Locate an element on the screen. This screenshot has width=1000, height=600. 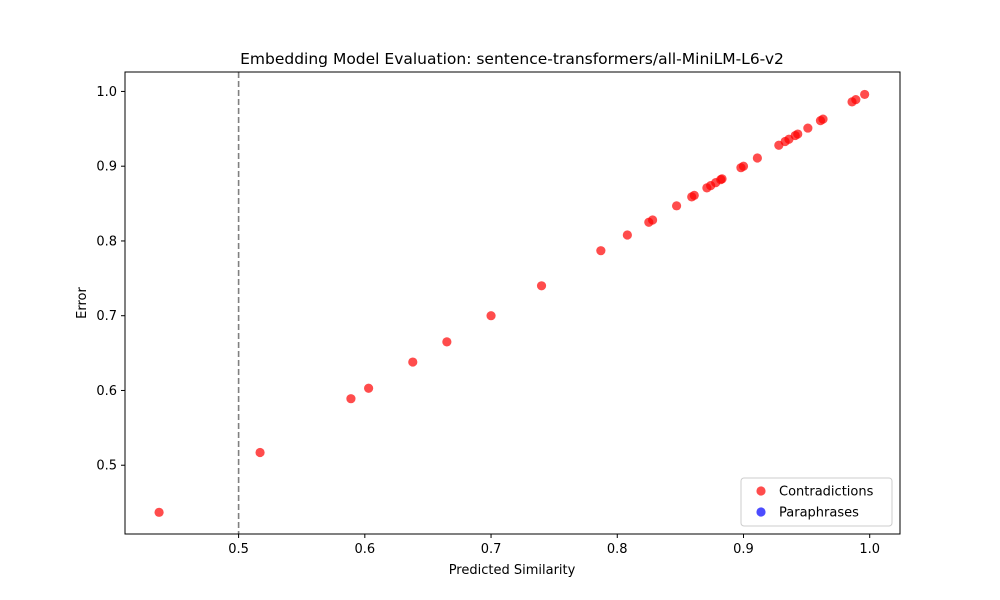
legend-label-contradictions: Contradictions is located at coordinates (826, 492).